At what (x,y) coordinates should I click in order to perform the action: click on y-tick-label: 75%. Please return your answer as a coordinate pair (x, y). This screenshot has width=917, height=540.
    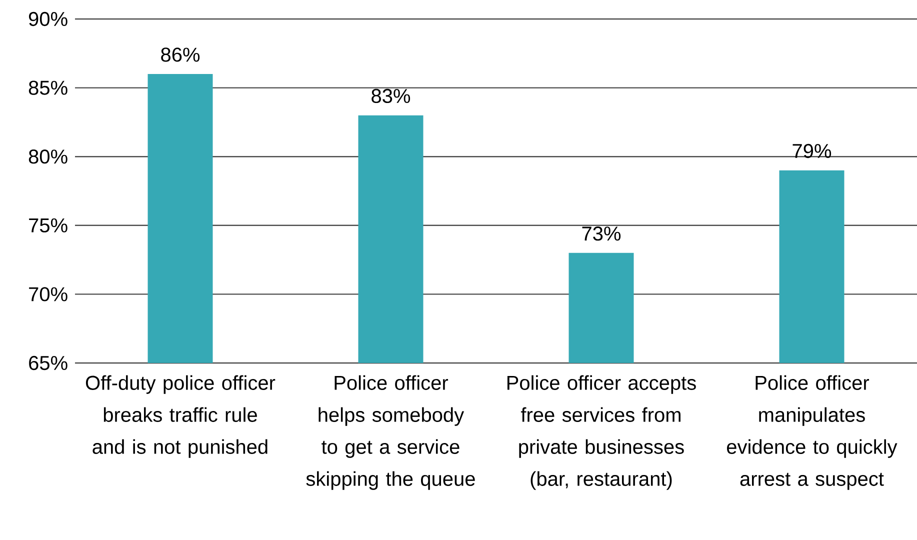
    Looking at the image, I should click on (48, 225).